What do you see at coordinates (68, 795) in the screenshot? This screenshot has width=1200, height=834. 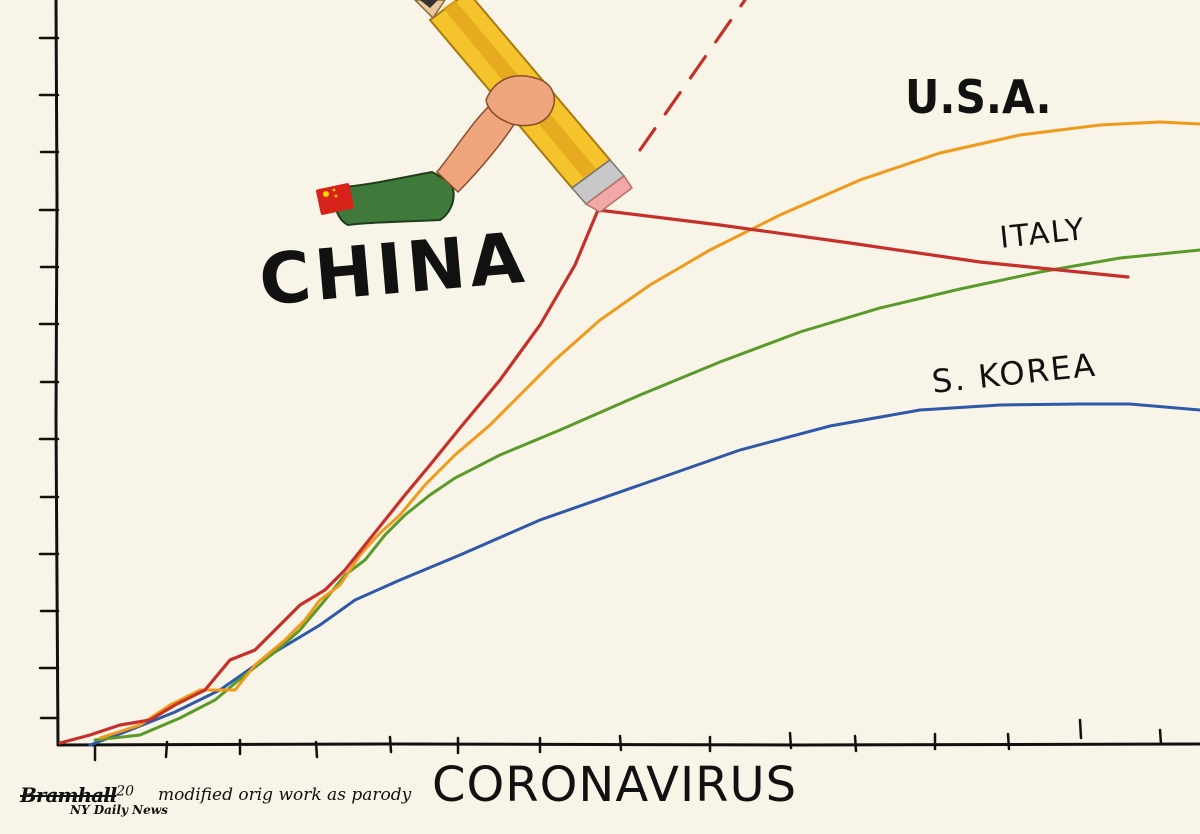 I see `signature-name: Bramhall` at bounding box center [68, 795].